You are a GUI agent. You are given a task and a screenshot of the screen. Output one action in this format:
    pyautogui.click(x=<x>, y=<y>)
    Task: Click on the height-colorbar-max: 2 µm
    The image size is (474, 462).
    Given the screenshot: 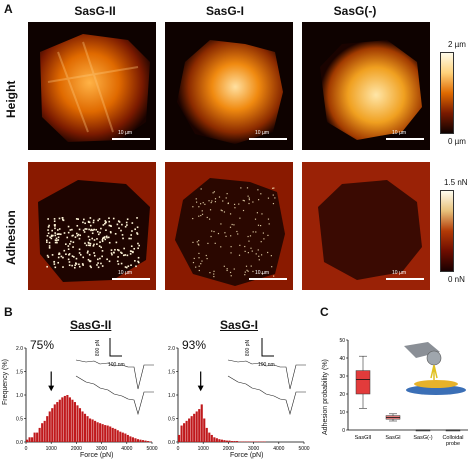 What is the action you would take?
    pyautogui.click(x=457, y=44)
    